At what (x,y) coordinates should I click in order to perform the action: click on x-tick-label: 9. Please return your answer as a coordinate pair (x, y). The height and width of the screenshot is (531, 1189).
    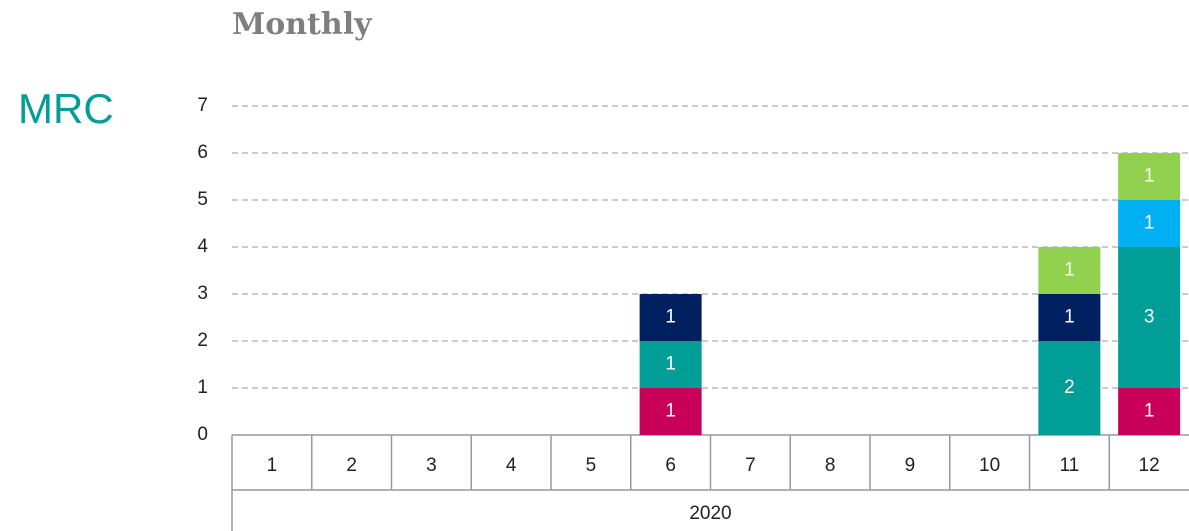
    Looking at the image, I should click on (910, 465).